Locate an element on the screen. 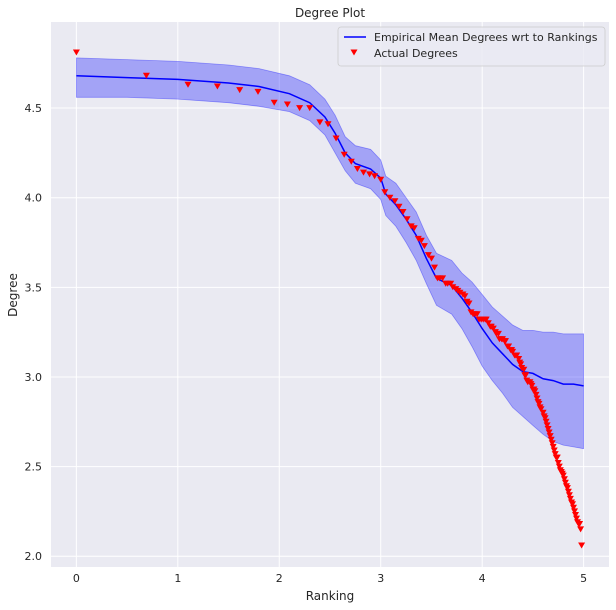 The height and width of the screenshot is (610, 616). y-tick-labels: 2.0 2.5 3.0 3.5 4.0 4.5 is located at coordinates (34, 332).